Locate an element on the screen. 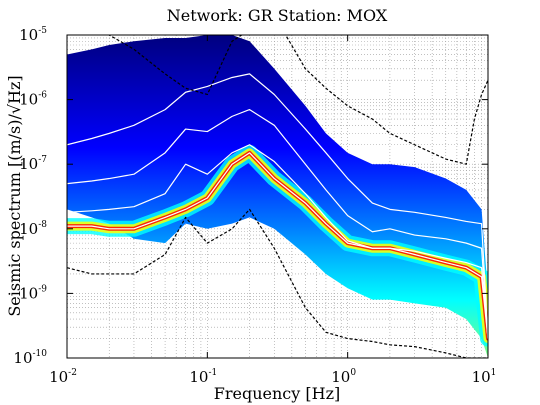 The width and height of the screenshot is (540, 405). y-tick-label: 10⁻⁶ is located at coordinates (33, 100).